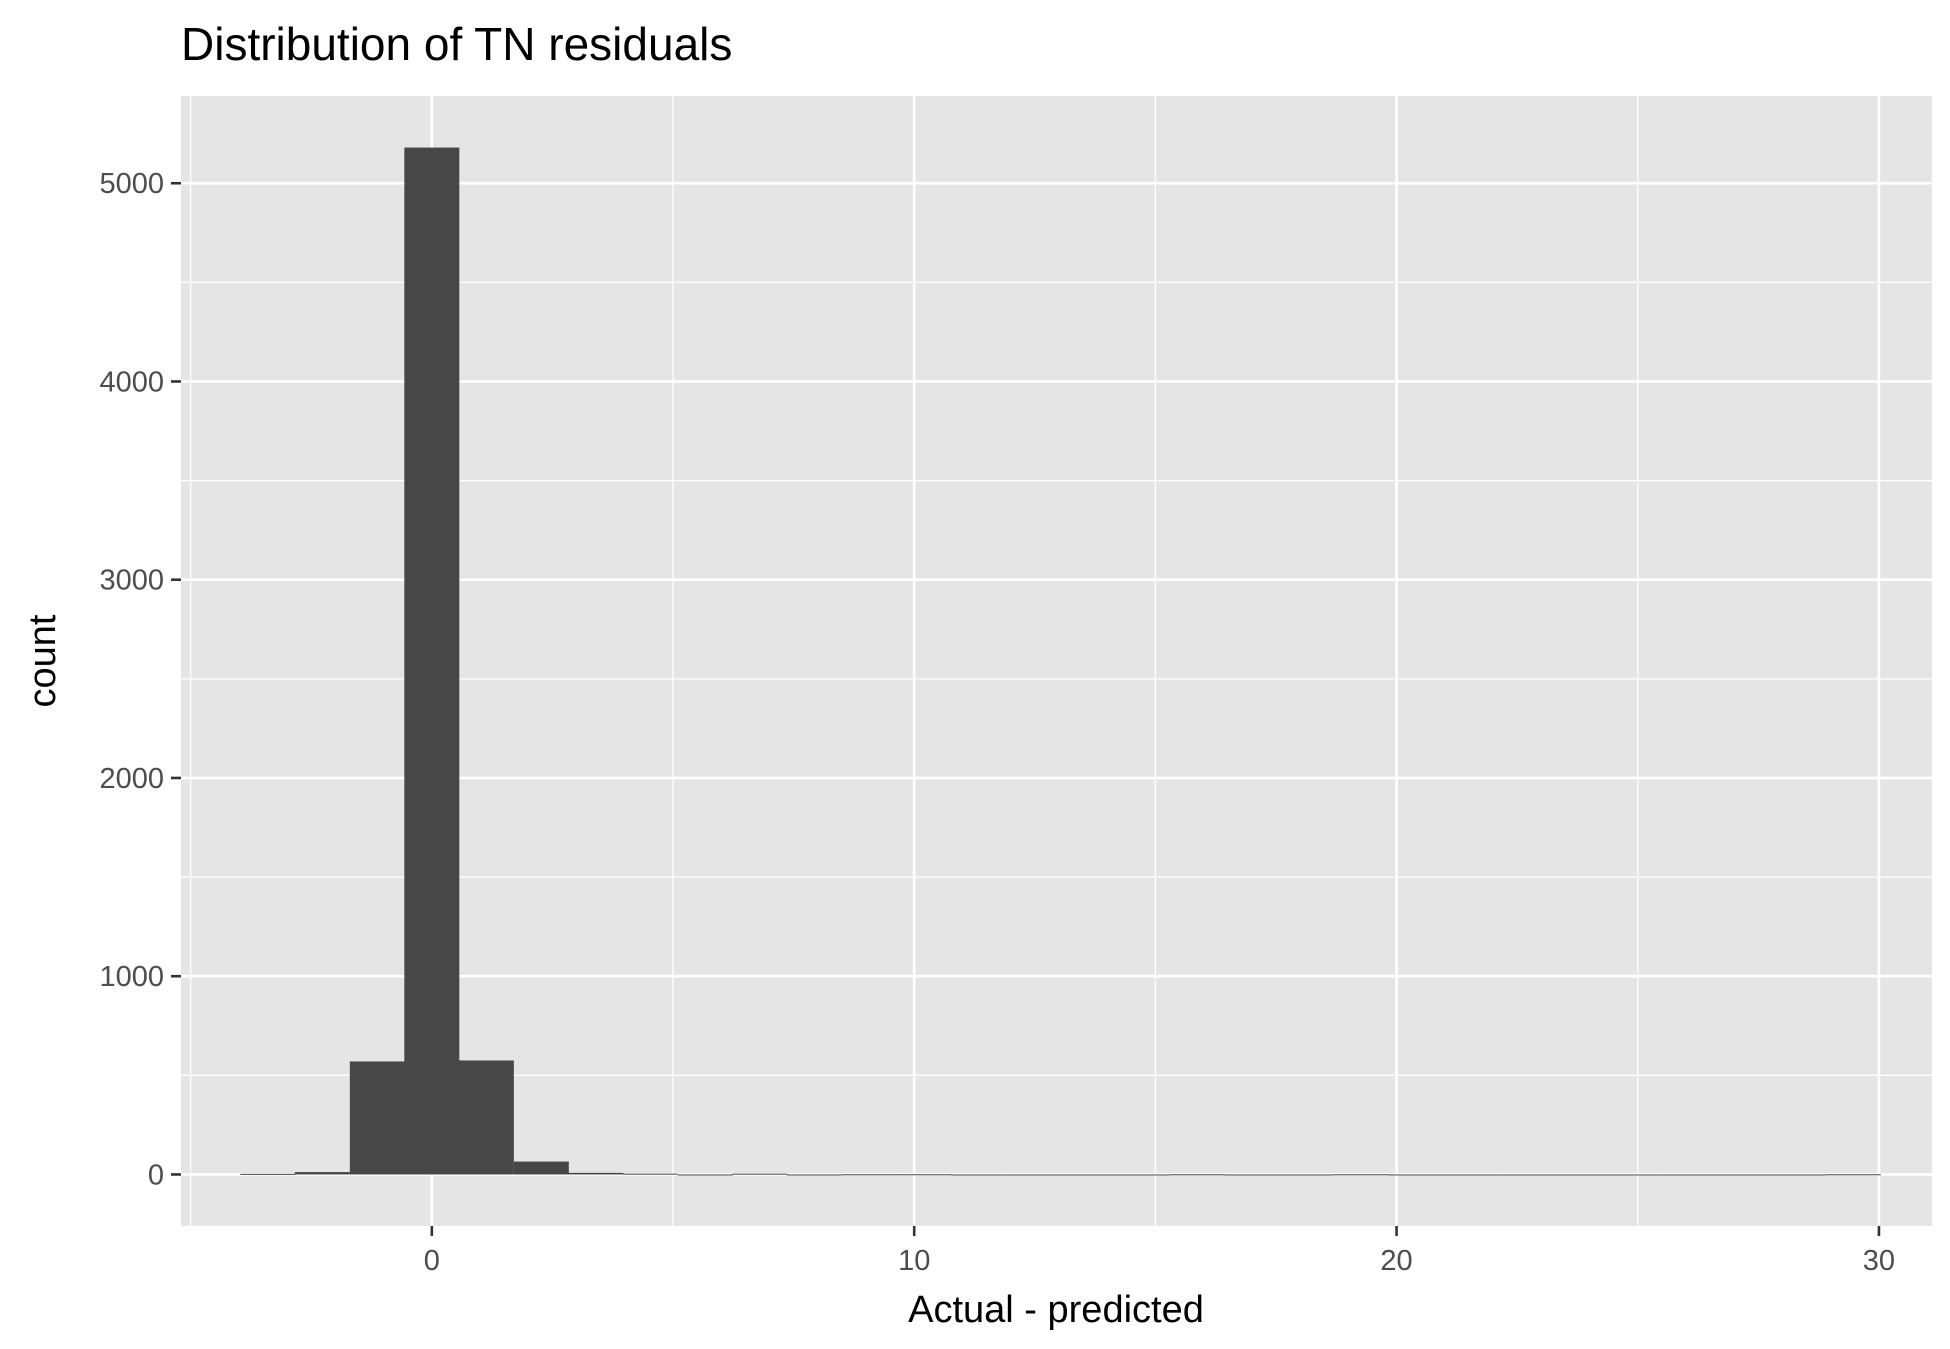  I want to click on y-tick-label: 1000, so click(131, 977).